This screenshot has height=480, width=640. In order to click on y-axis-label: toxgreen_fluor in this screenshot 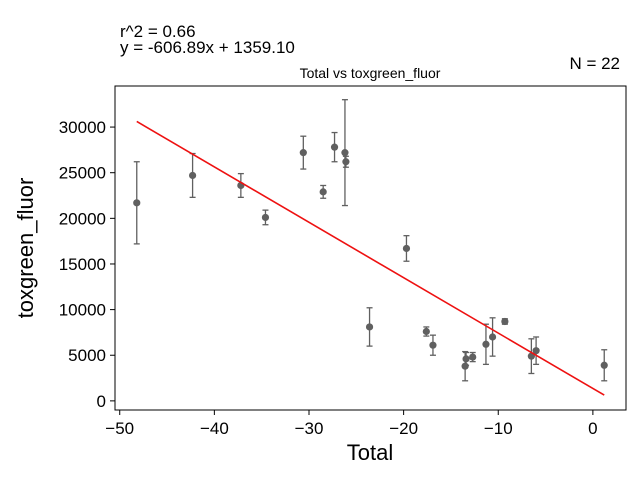, I will do `click(25, 248)`.